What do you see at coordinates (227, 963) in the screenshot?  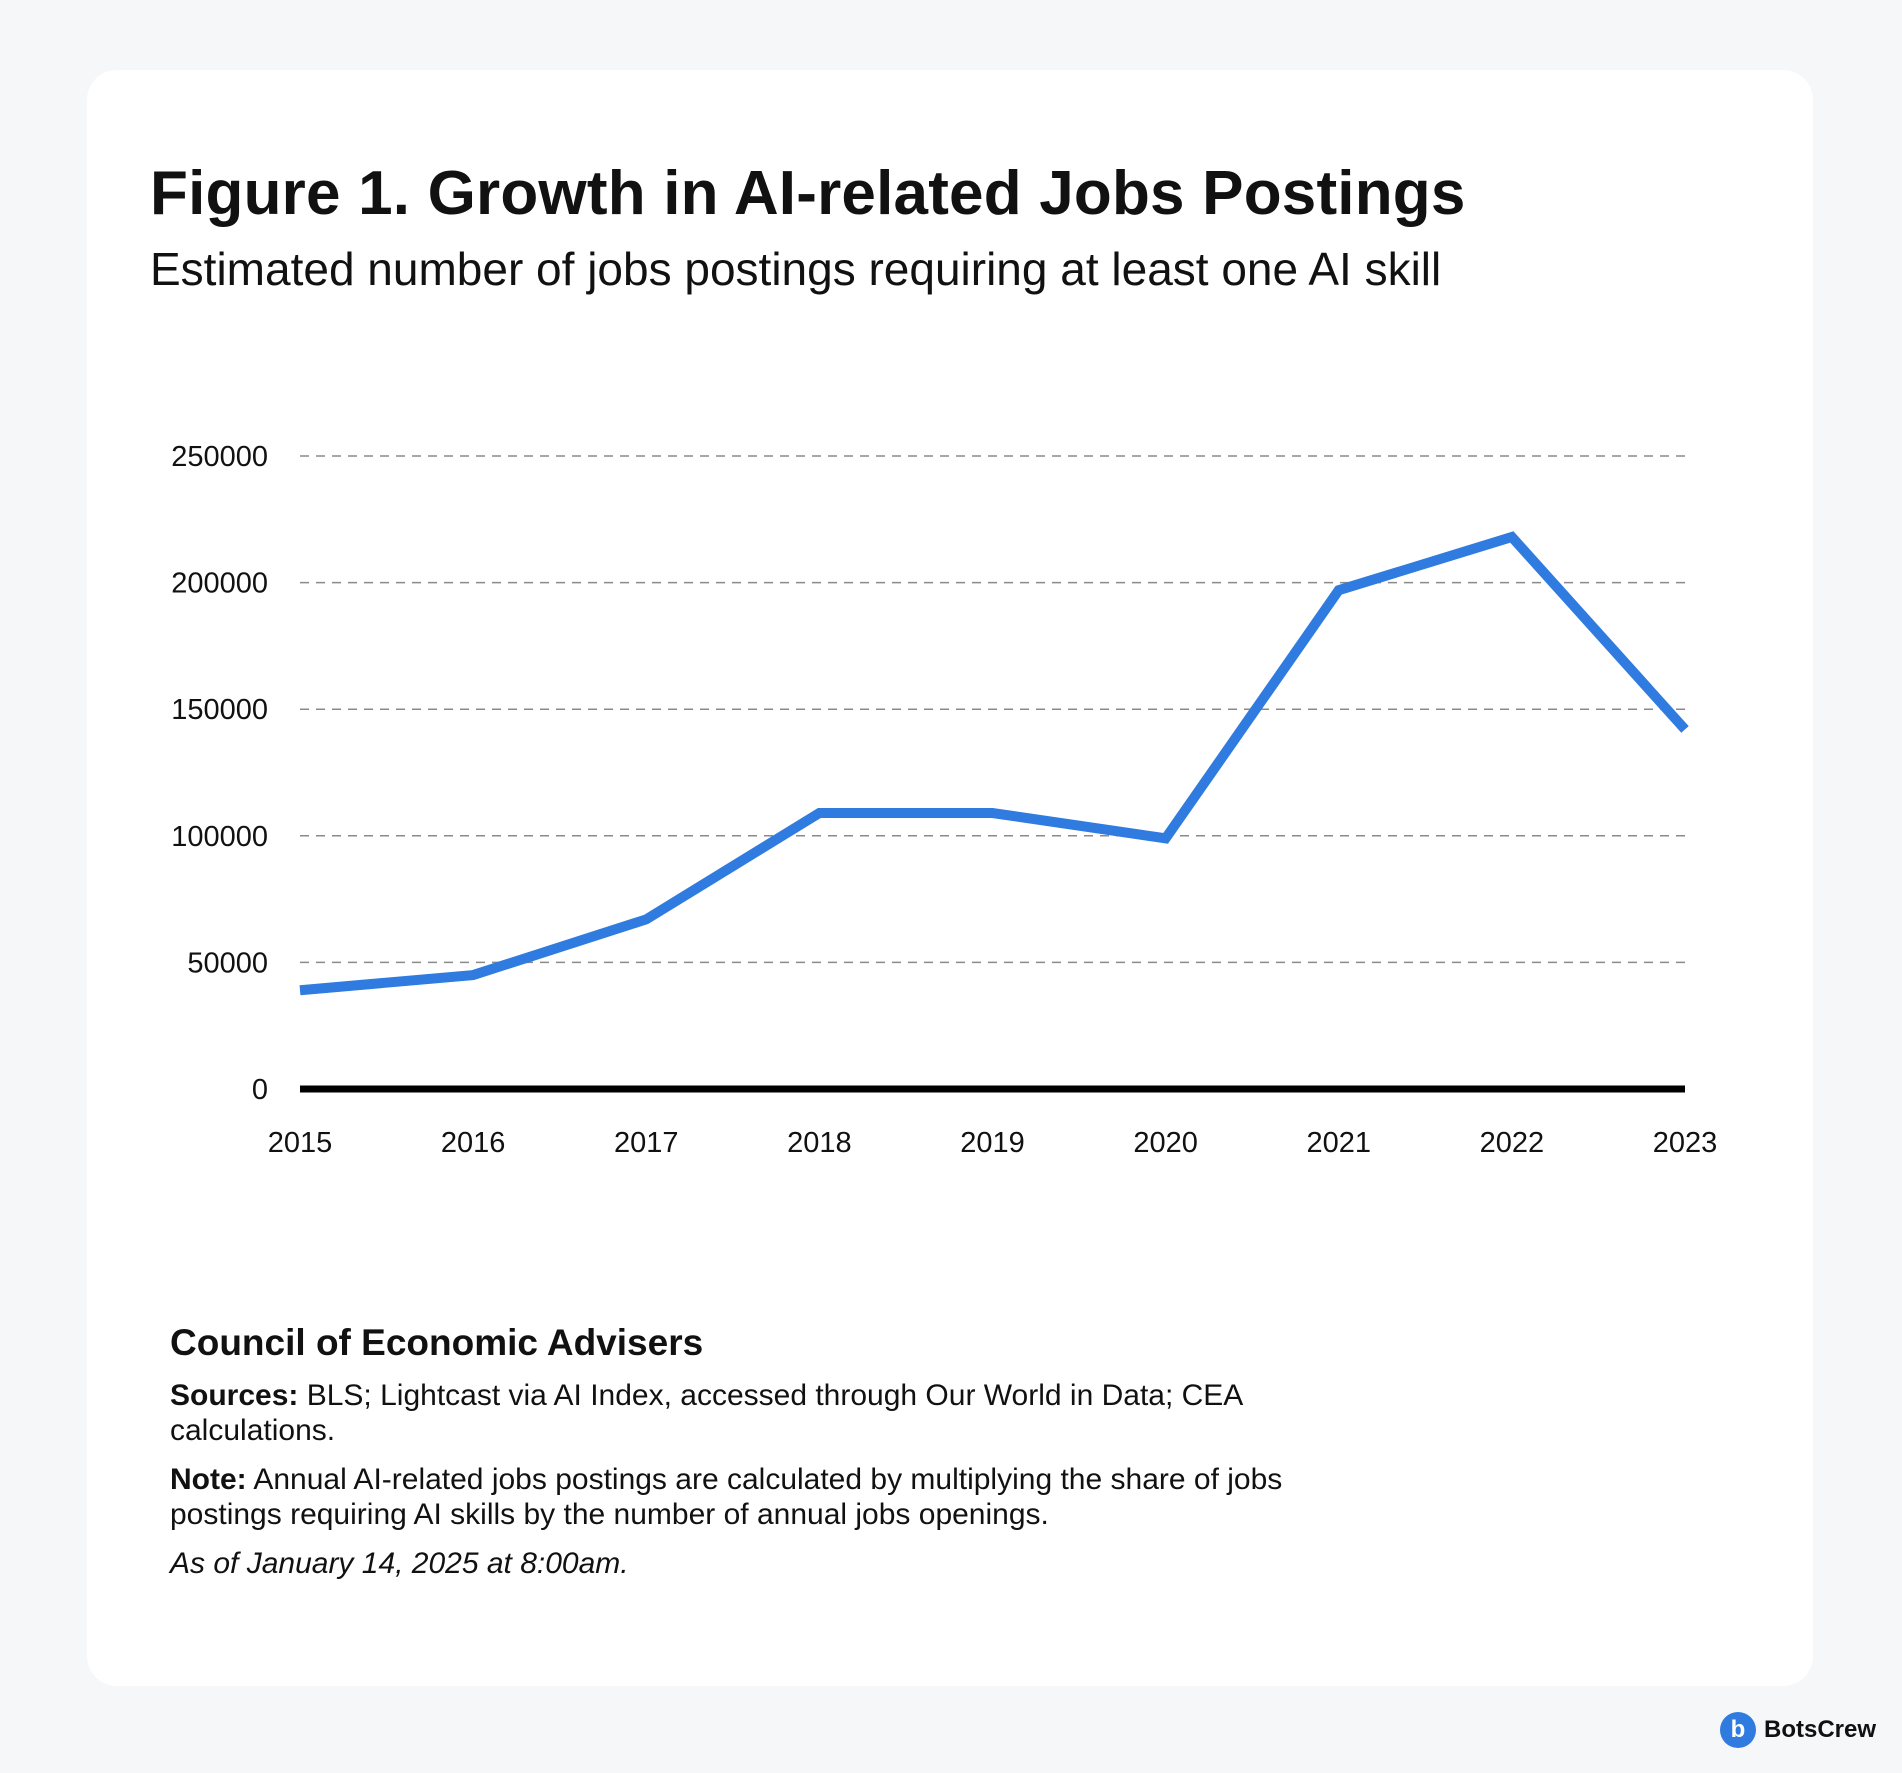 I see `y-tick-label: 50000` at bounding box center [227, 963].